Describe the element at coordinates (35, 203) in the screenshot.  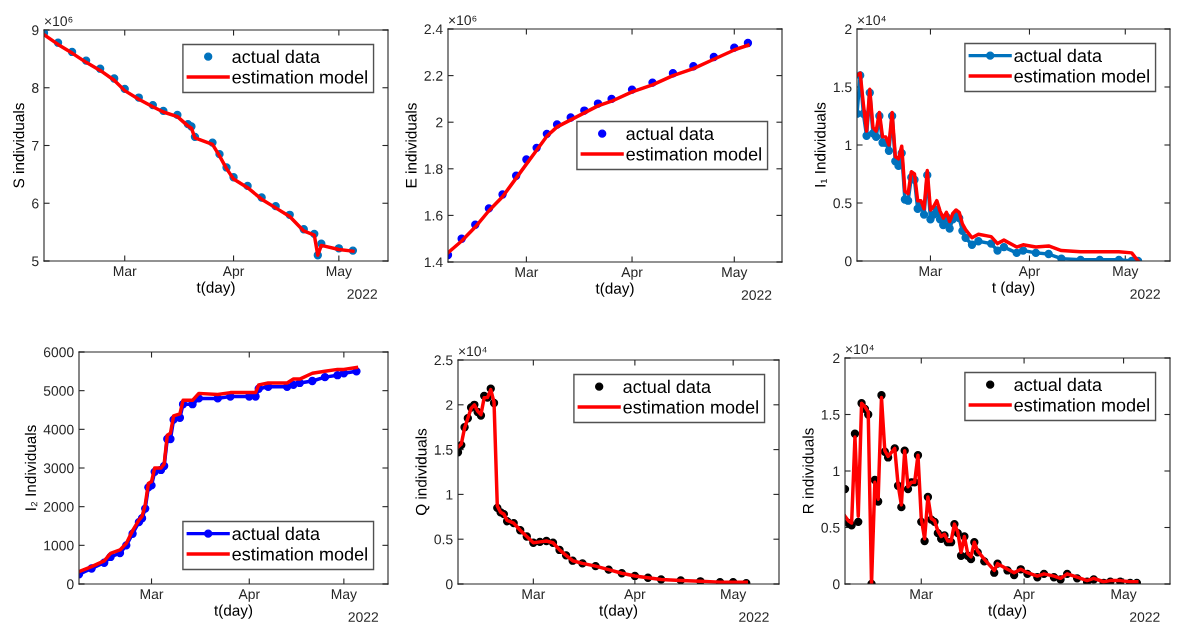
I see `y-tick-label: 6` at that location.